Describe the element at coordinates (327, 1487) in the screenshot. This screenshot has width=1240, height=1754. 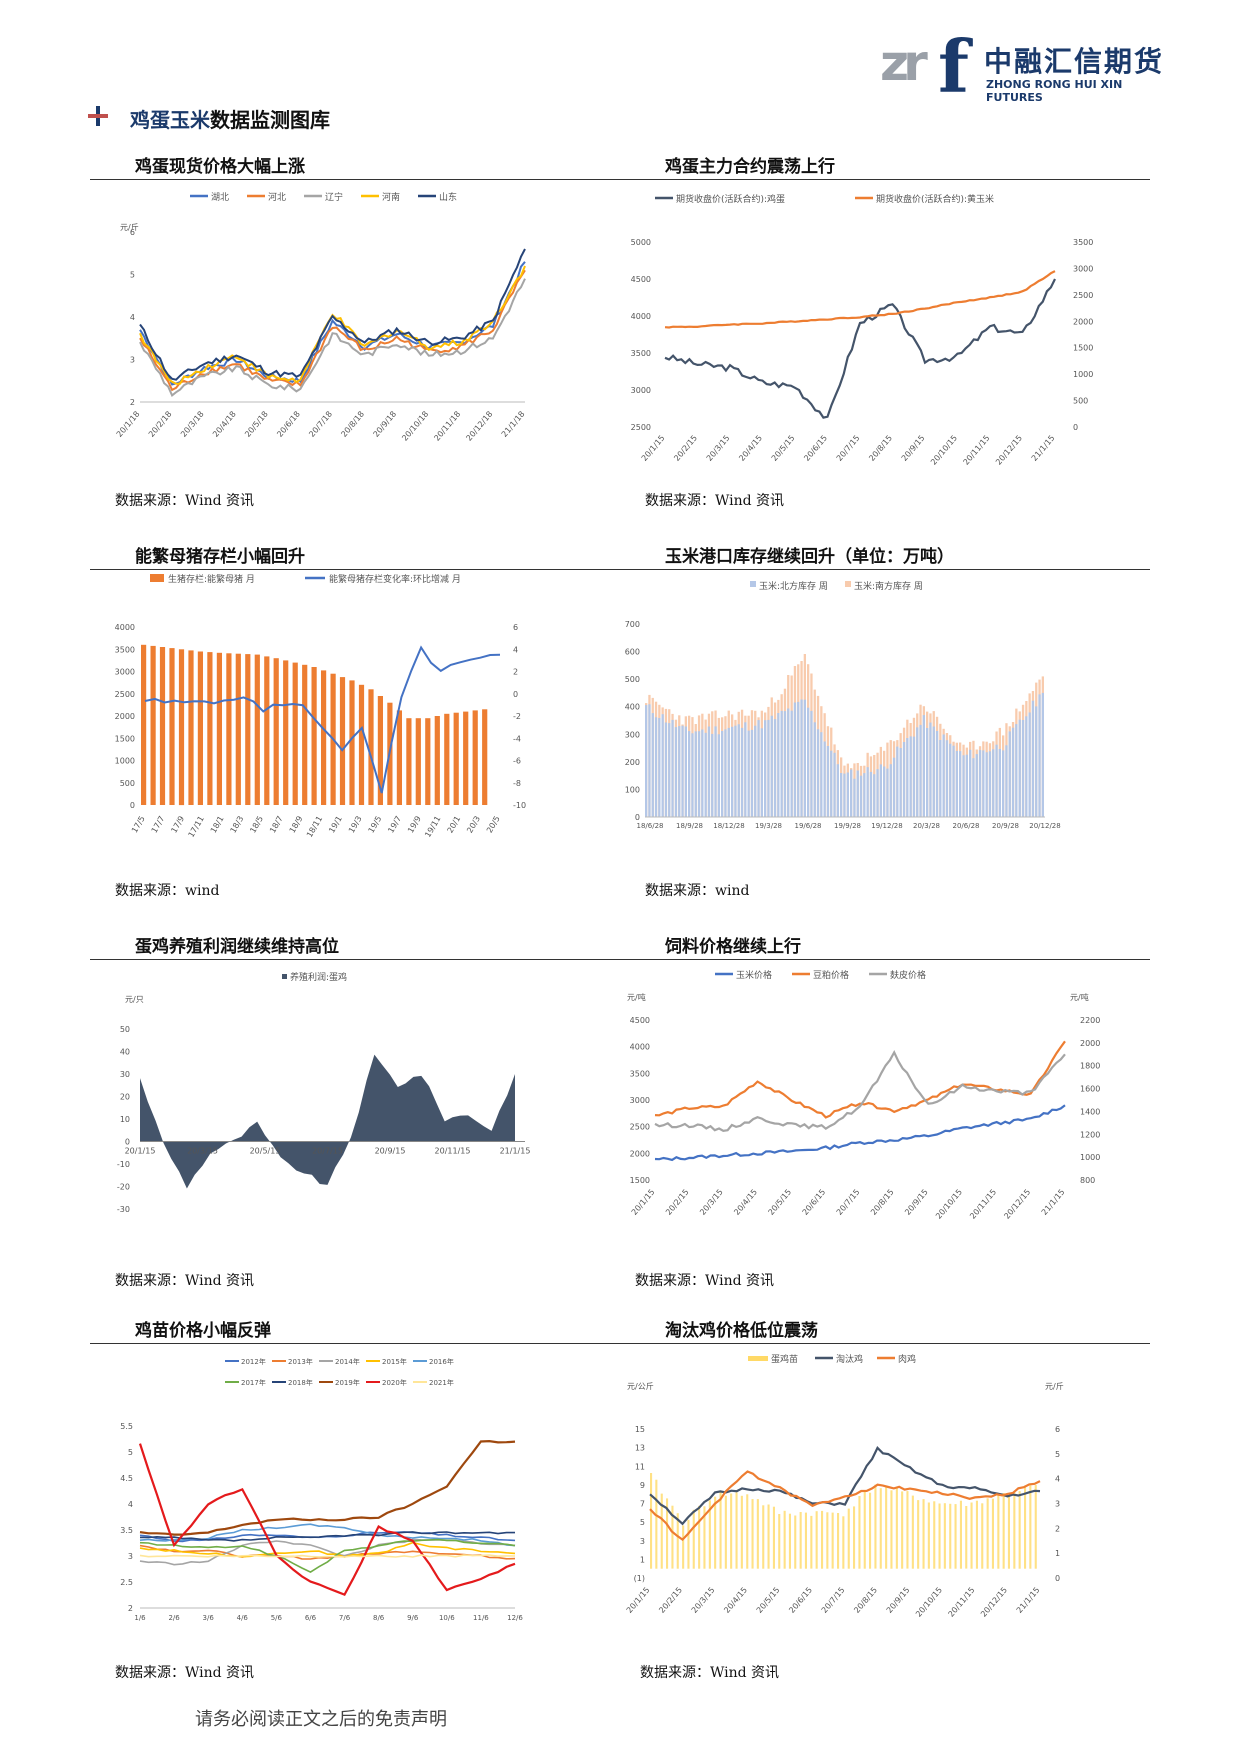
I see `series-line-2019年` at that location.